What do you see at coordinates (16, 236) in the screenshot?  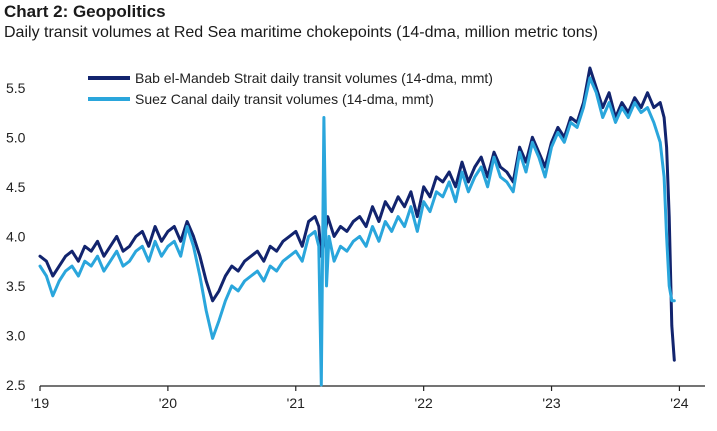 I see `y-tick-label: 4.0` at bounding box center [16, 236].